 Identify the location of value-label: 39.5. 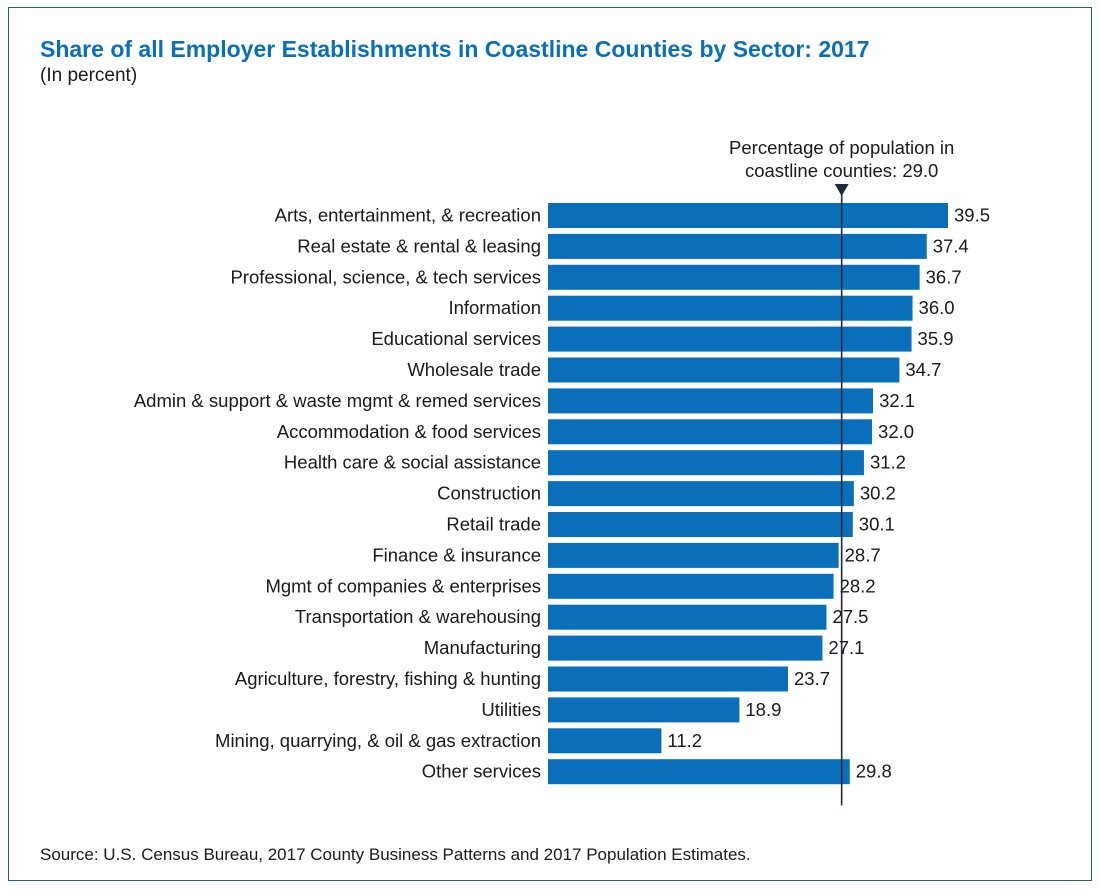
(972, 215).